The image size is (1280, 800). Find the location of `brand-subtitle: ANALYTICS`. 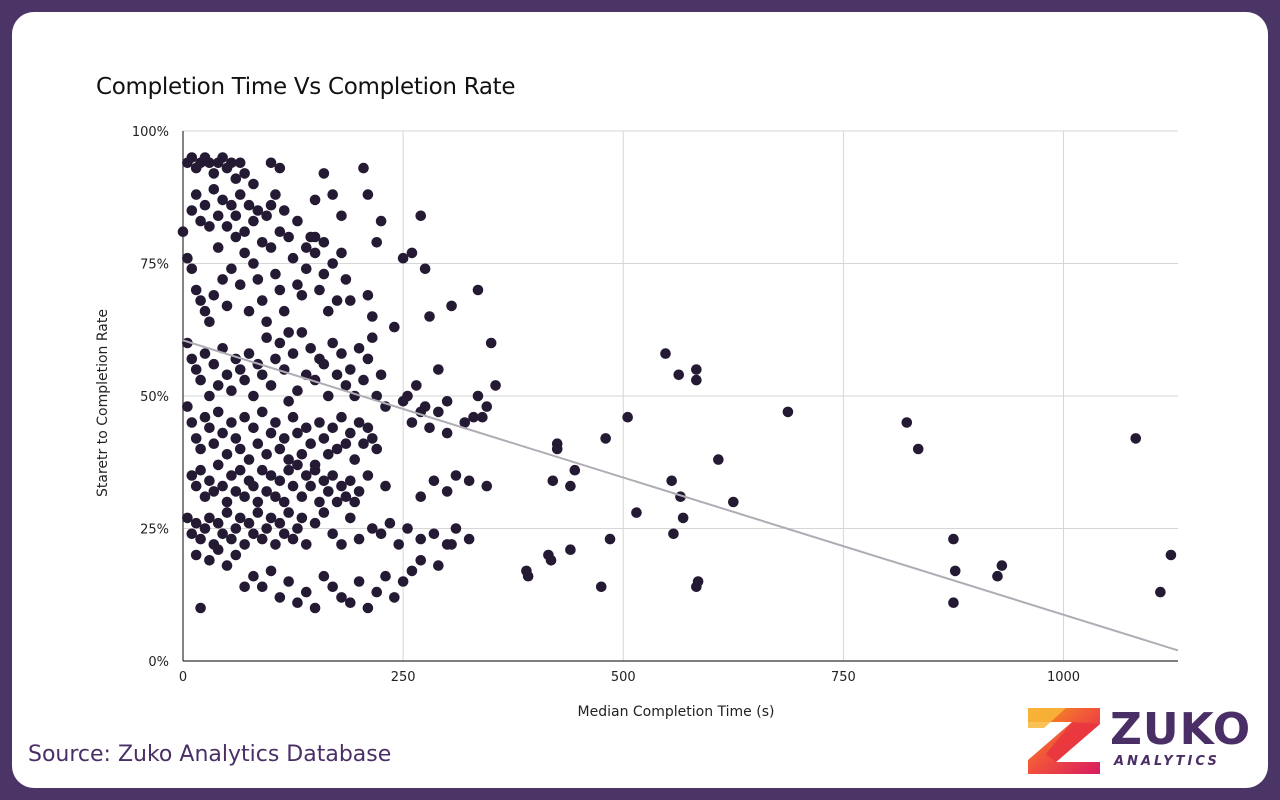

brand-subtitle: ANALYTICS is located at coordinates (1167, 761).